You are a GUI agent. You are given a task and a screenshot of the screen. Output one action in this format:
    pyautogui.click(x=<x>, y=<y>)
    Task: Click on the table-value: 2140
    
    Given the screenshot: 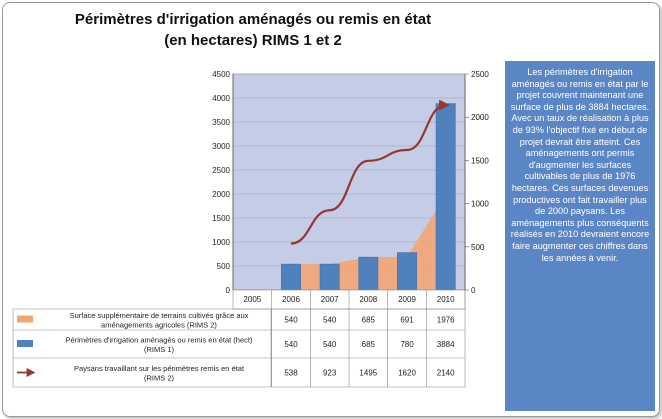 What is the action you would take?
    pyautogui.click(x=446, y=373)
    